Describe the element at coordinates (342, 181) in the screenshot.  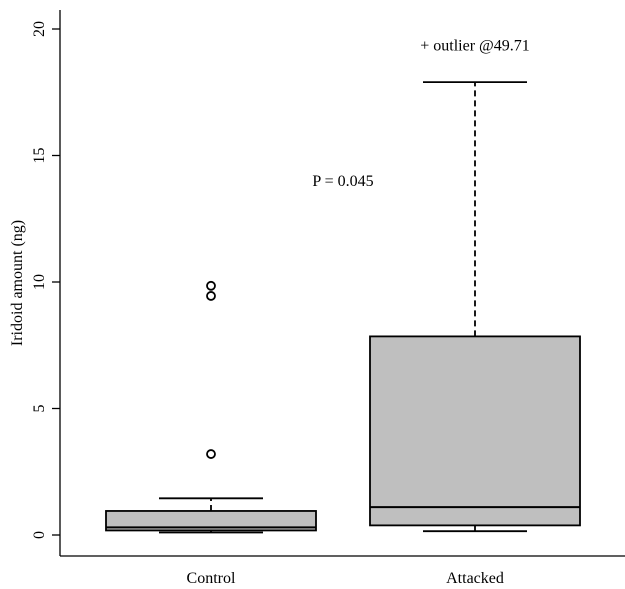
I see `annotation: P = 0.045` at that location.